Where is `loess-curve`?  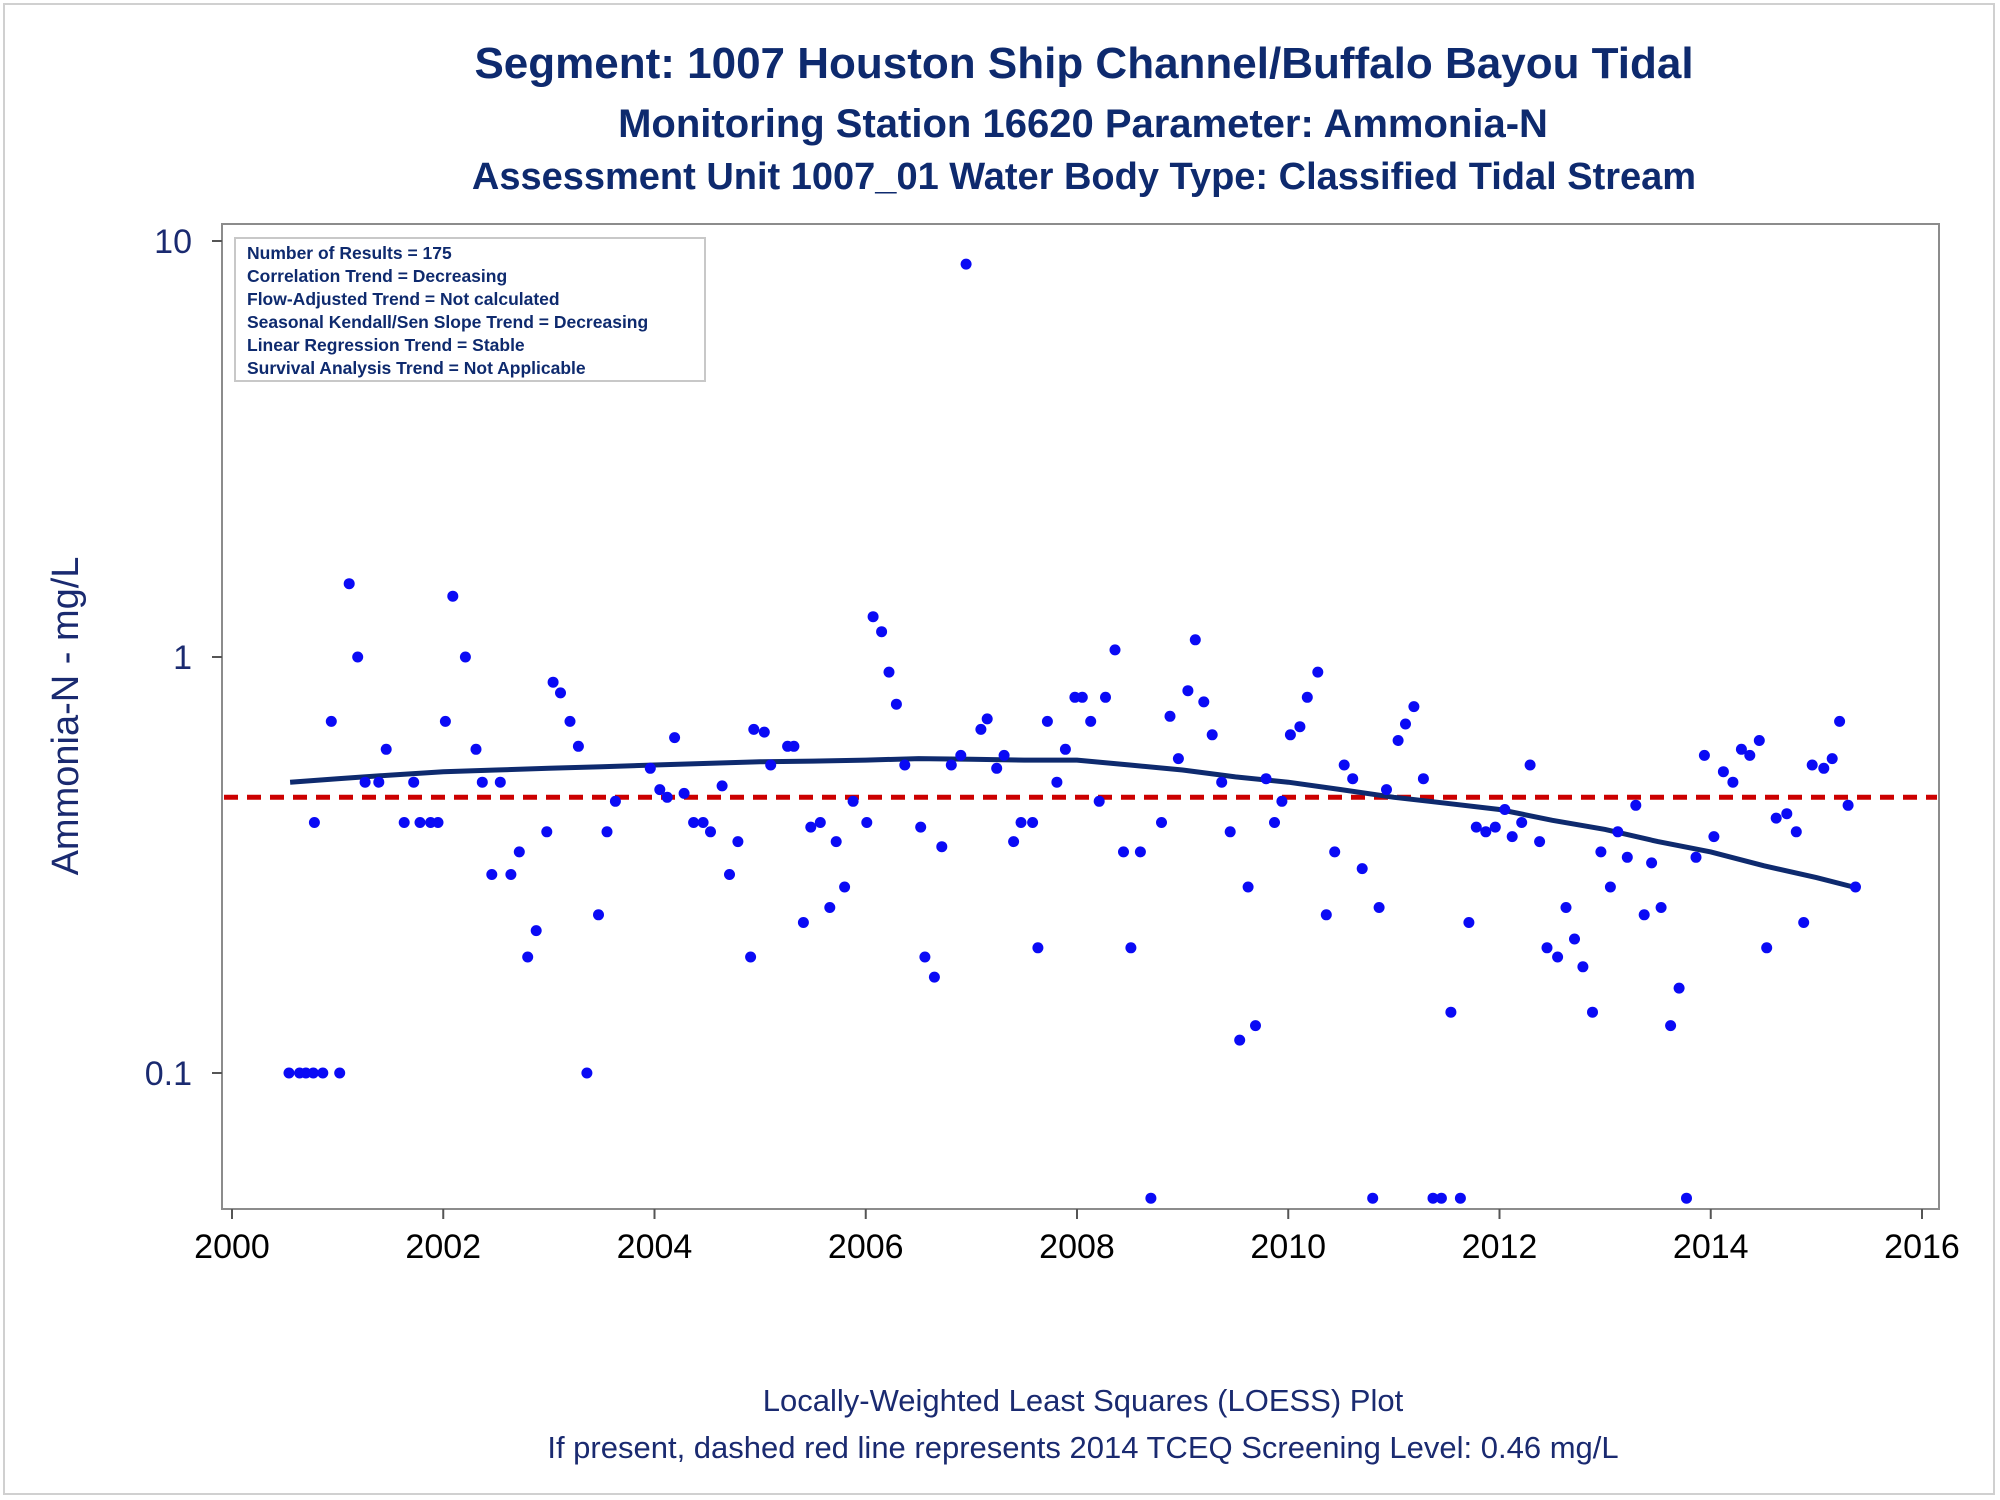 loess-curve is located at coordinates (1071, 823).